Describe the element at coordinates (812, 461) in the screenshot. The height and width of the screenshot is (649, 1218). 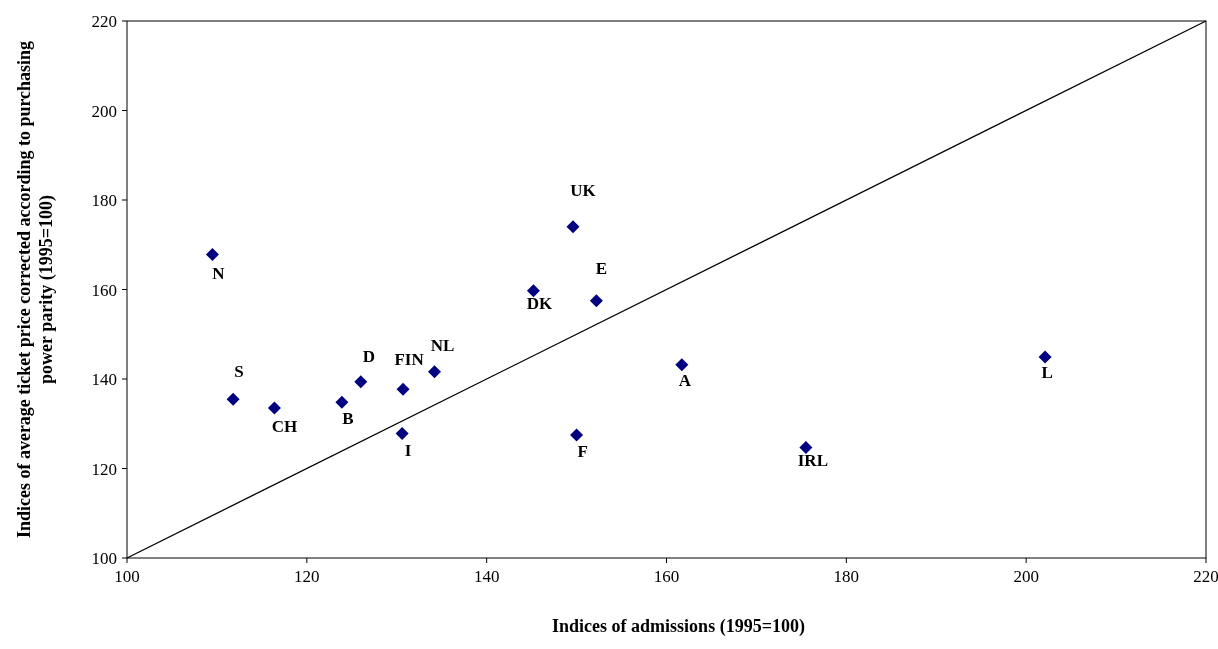
I see `annotation: IRL` at that location.